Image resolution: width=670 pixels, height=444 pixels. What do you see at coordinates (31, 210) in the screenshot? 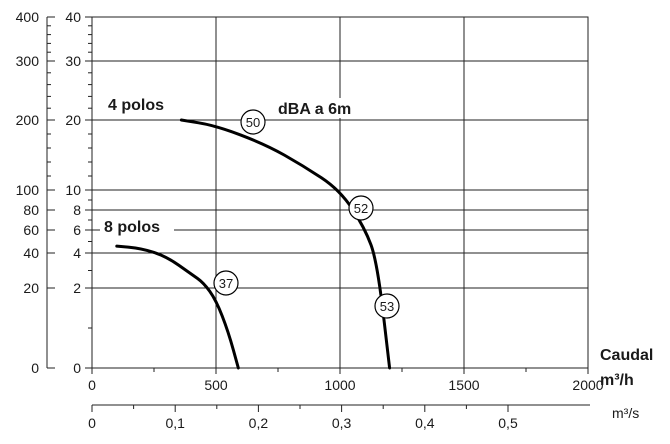
I see `y-outer-tick-label: 80` at bounding box center [31, 210].